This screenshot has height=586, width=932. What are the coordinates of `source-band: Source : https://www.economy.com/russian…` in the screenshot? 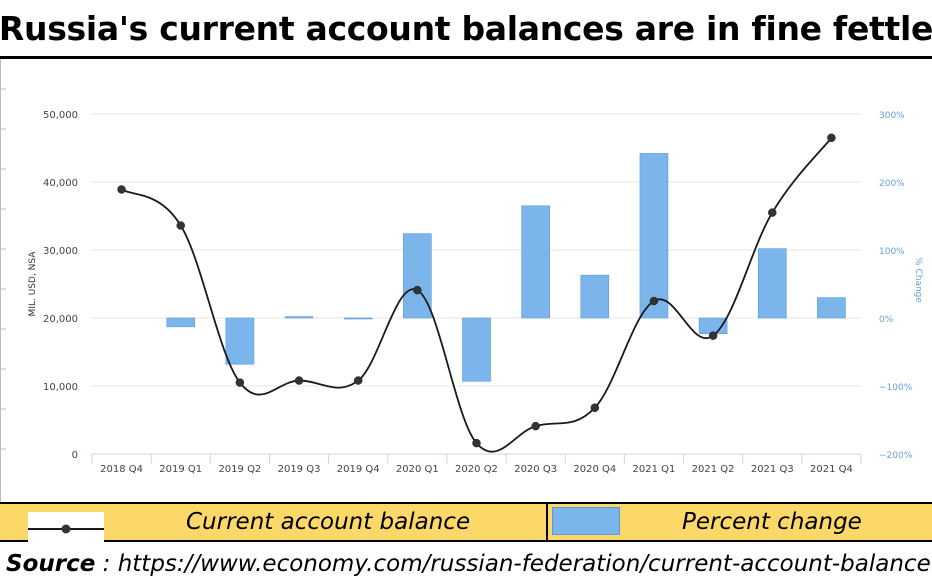 It's located at (466, 564).